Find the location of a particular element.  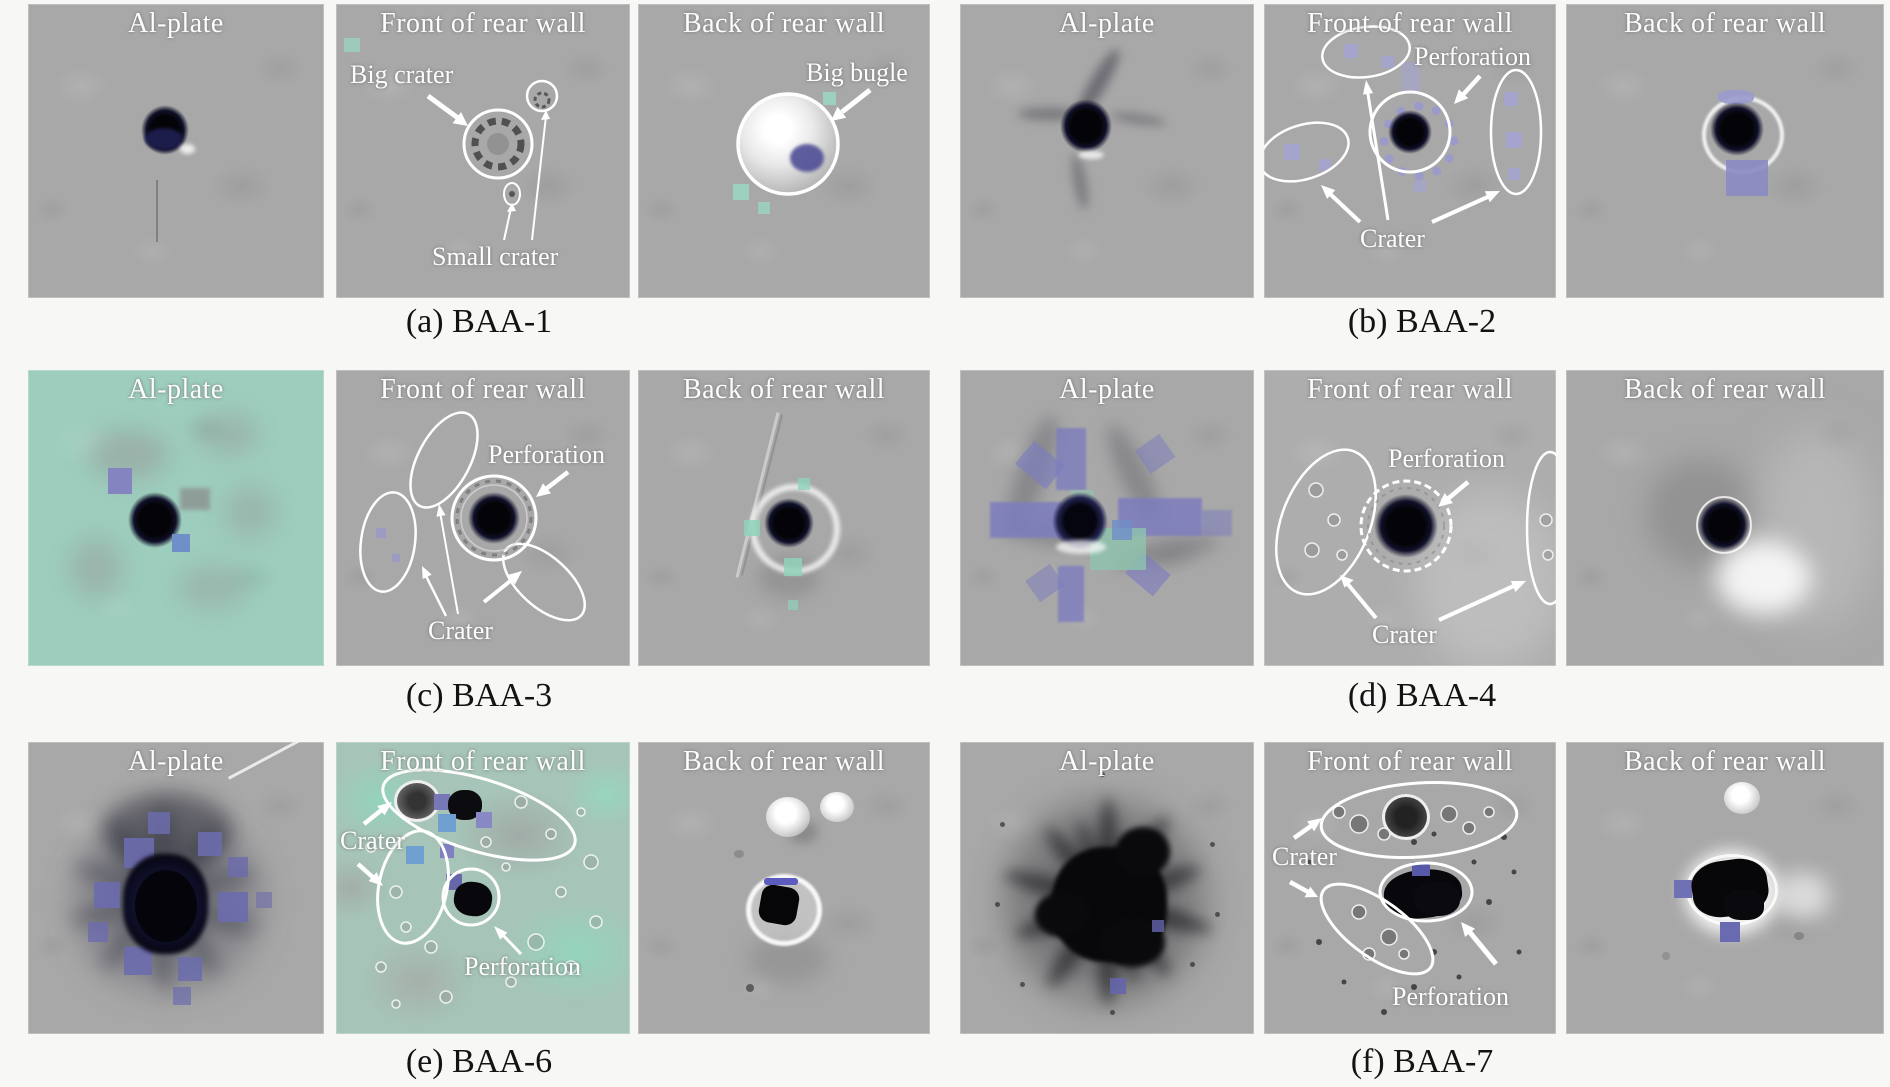

splatter-core-inner is located at coordinates (166, 906).